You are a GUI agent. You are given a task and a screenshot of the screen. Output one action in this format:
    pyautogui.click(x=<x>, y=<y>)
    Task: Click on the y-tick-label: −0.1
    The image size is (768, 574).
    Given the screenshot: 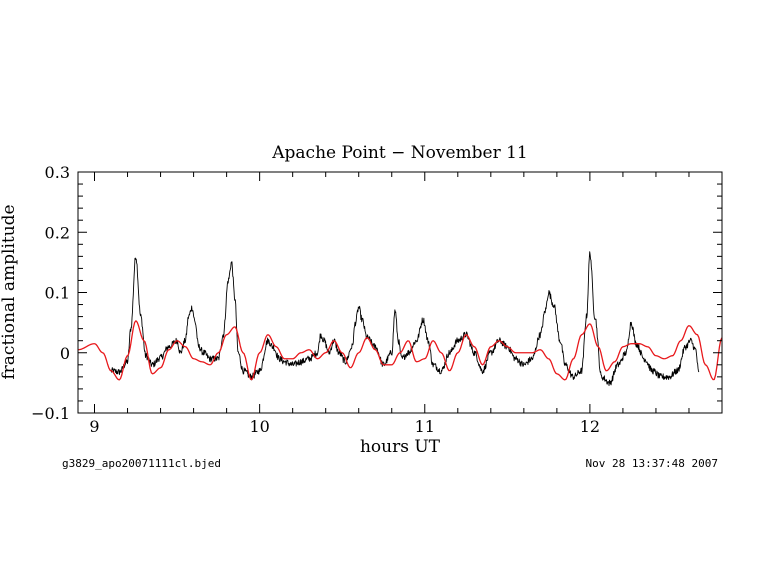 What is the action you would take?
    pyautogui.click(x=50, y=413)
    